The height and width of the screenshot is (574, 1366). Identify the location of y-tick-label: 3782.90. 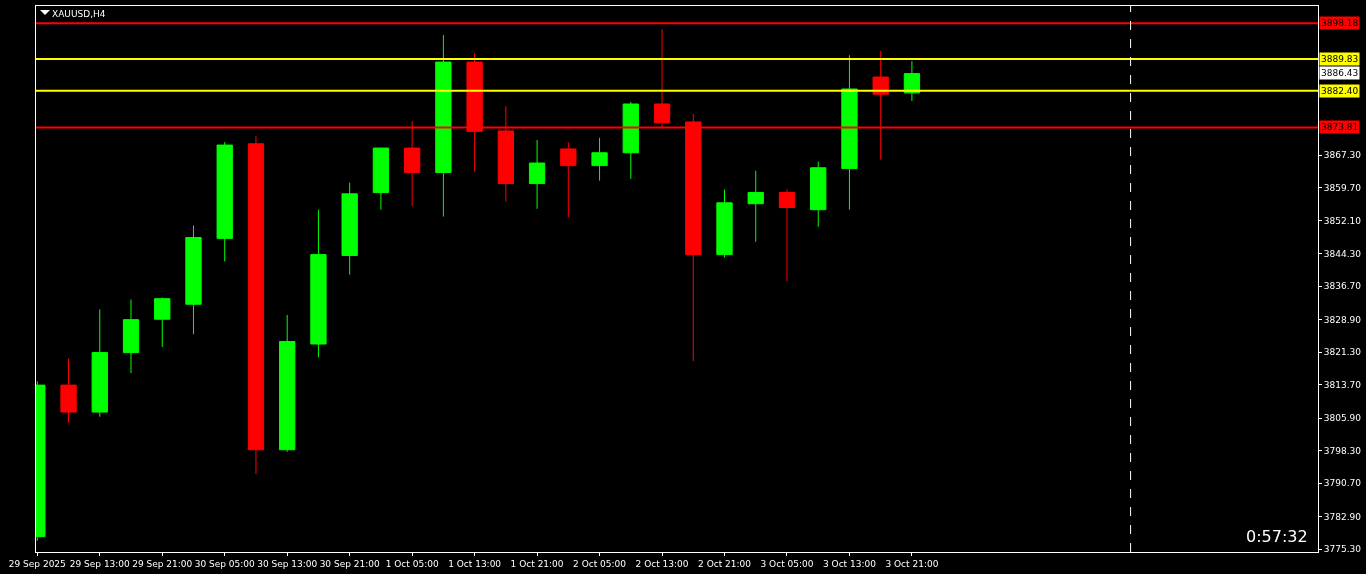
(1342, 516).